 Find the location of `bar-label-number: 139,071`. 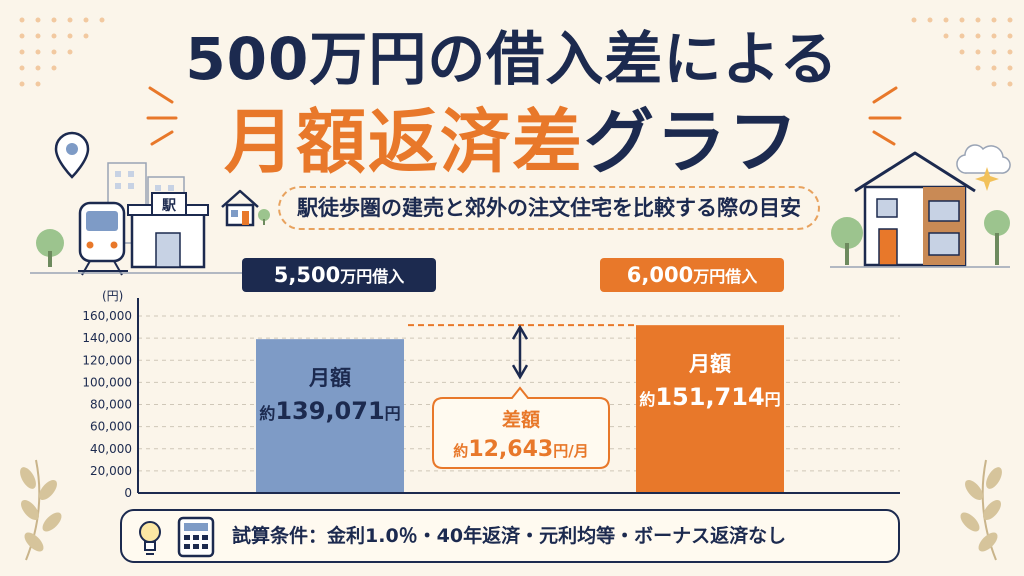

bar-label-number: 139,071 is located at coordinates (329, 411).